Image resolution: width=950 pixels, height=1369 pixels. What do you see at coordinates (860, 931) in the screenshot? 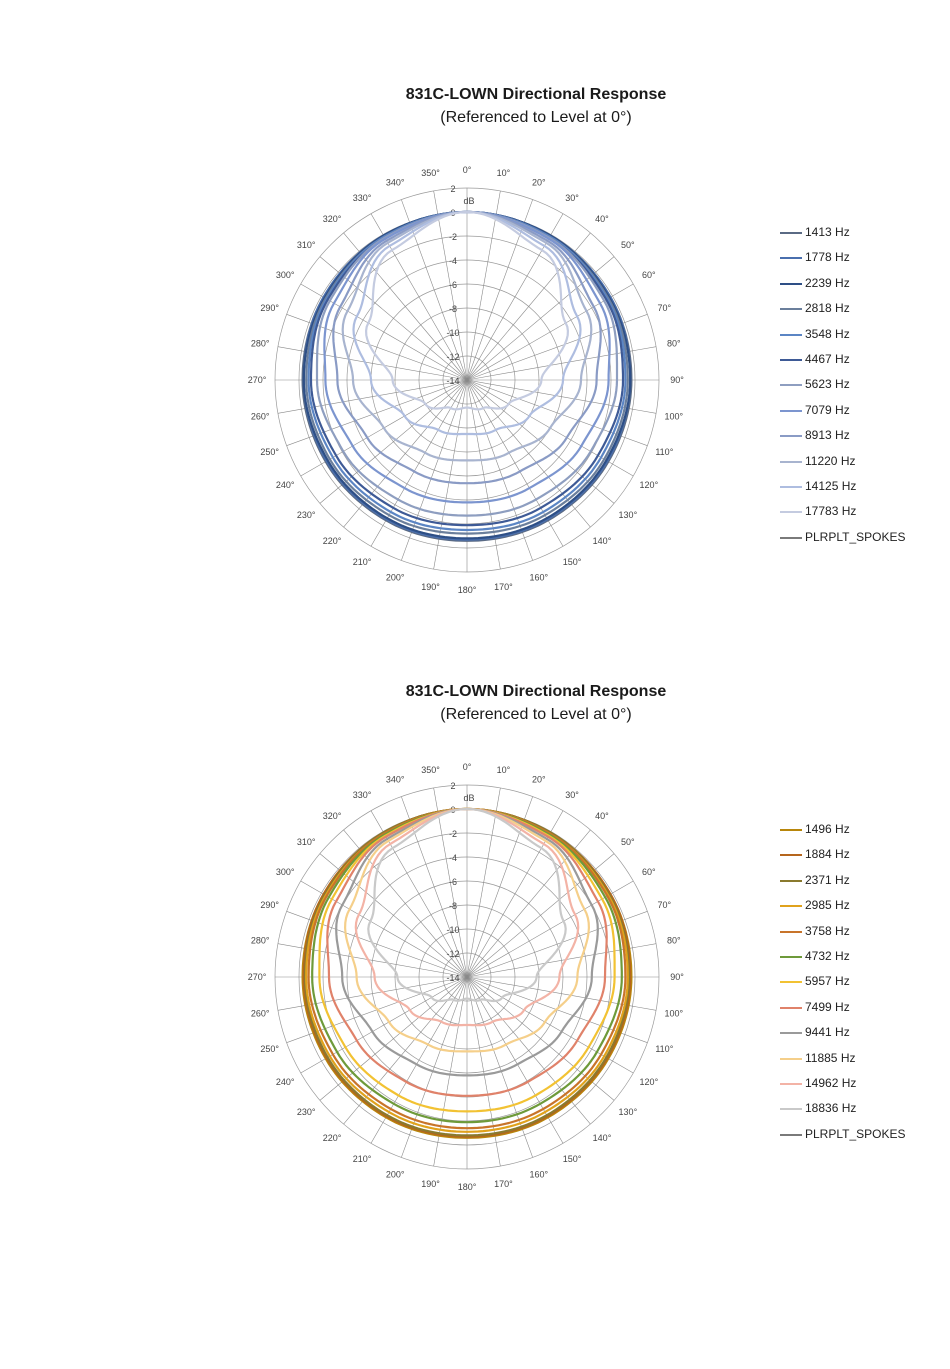
I see `legend-item: 3758 Hz` at bounding box center [860, 931].